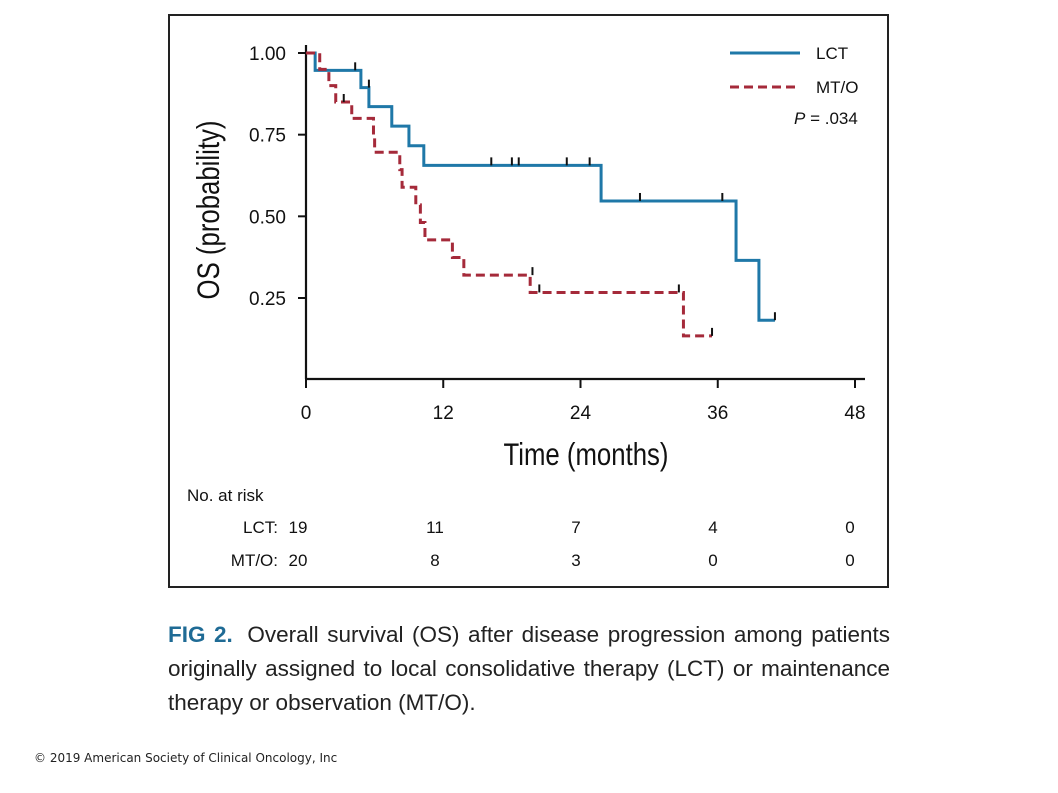  What do you see at coordinates (267, 136) in the screenshot?
I see `y-tick-label: 0.75` at bounding box center [267, 136].